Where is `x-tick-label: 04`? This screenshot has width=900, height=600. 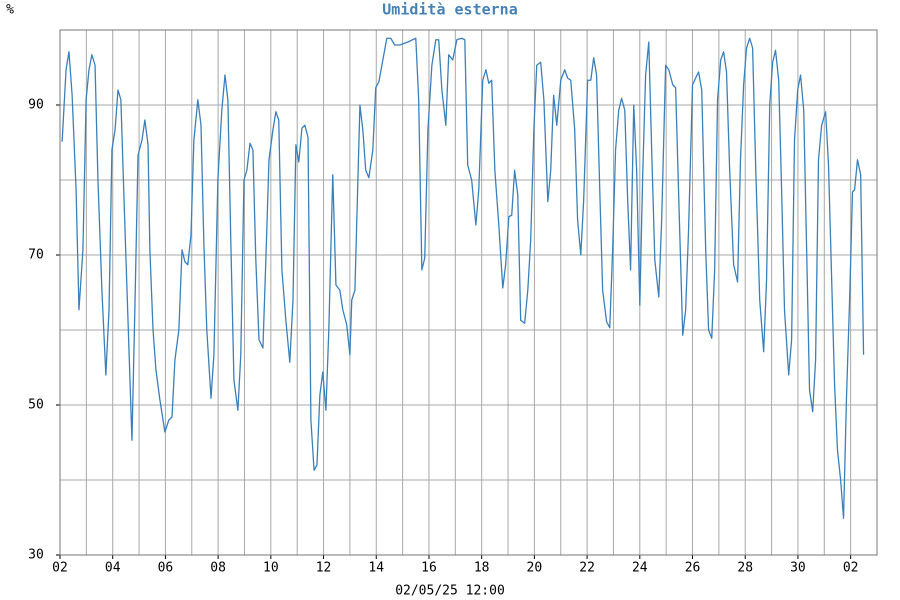 x-tick-label: 04 is located at coordinates (113, 568).